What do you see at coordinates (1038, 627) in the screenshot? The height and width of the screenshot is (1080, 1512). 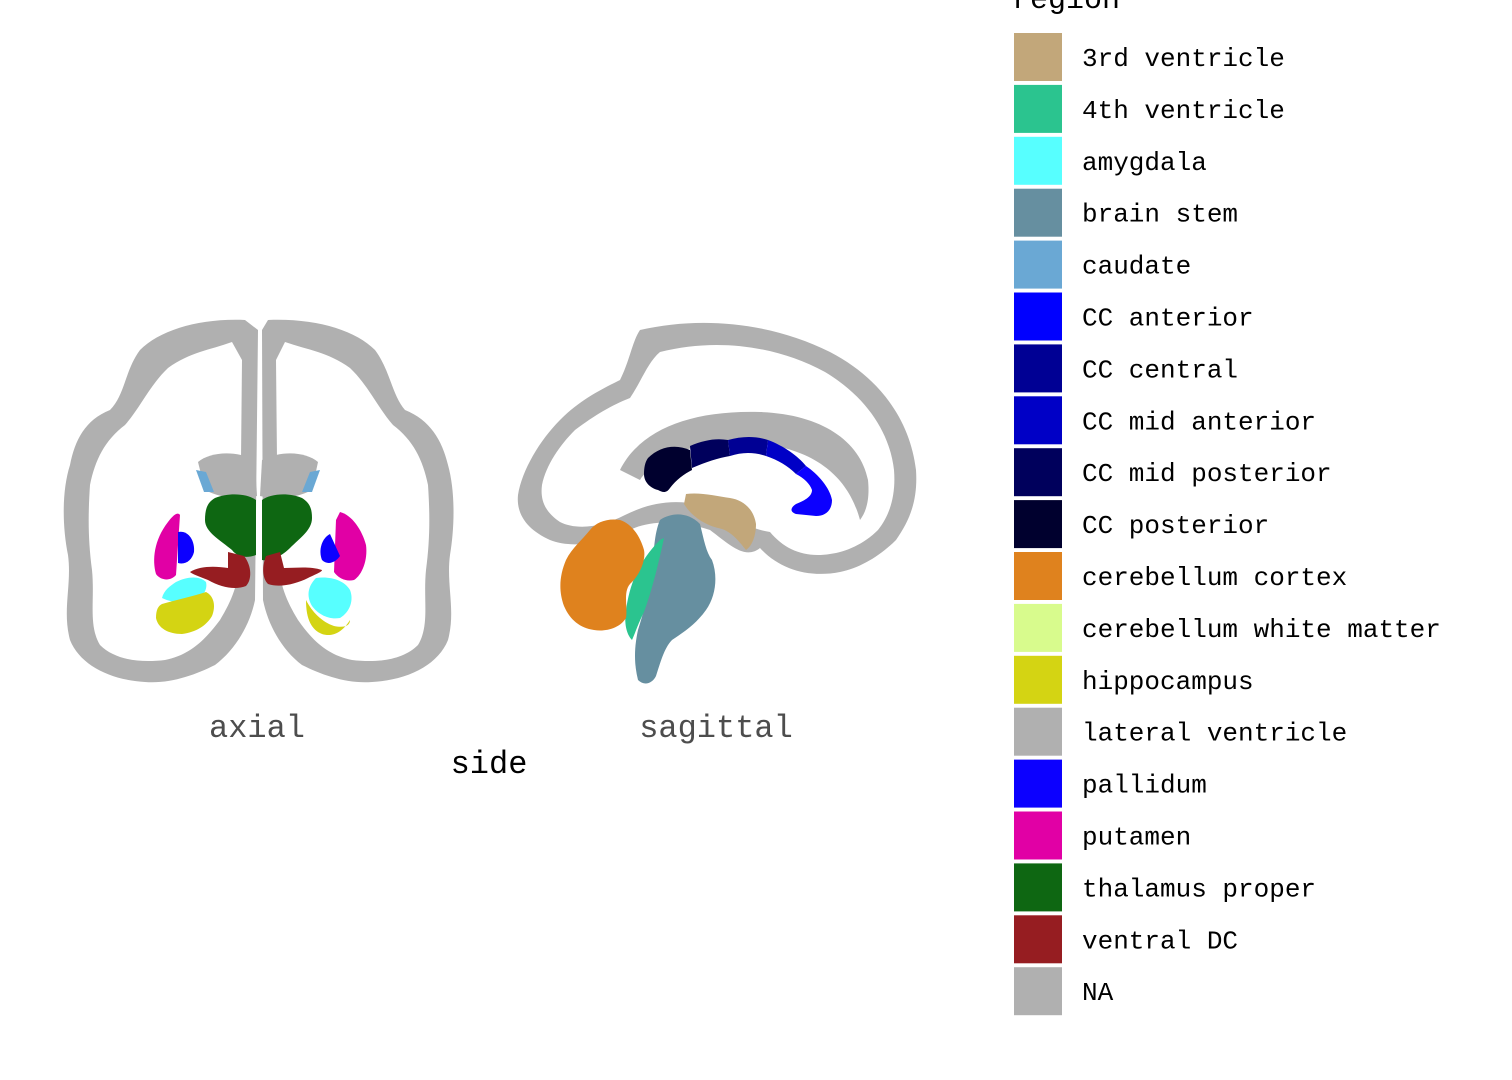 I see `legend-key-cerebellum-white-matter` at bounding box center [1038, 627].